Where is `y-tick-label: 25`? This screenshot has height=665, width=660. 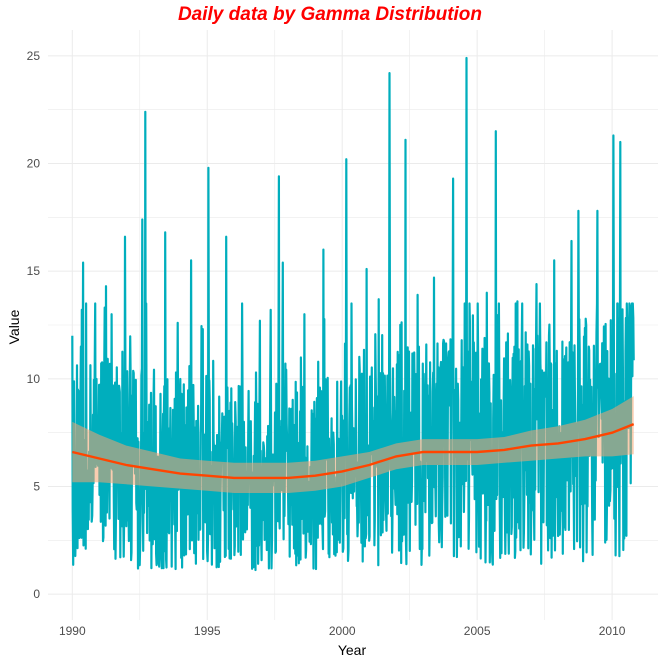 y-tick-label: 25 is located at coordinates (34, 56).